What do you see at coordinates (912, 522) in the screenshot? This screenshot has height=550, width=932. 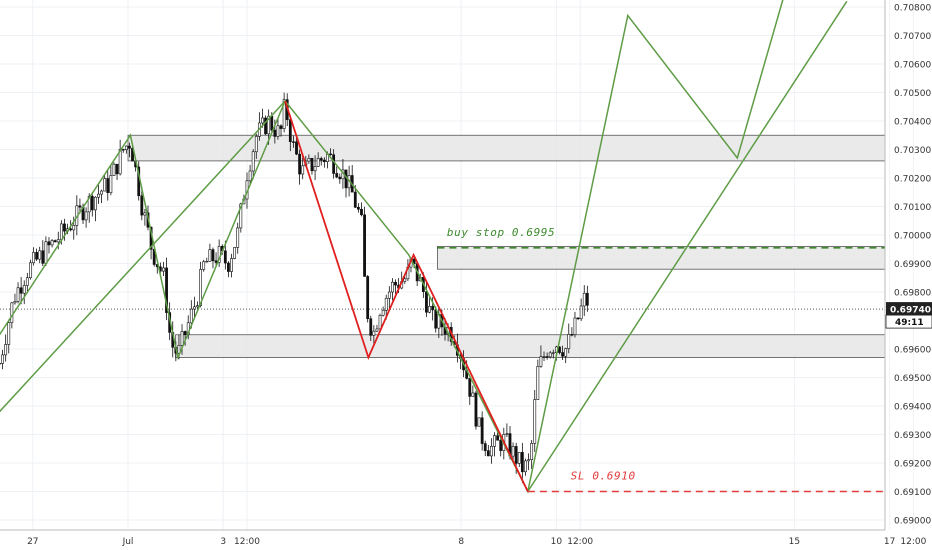 I see `y-tick-label: 0.69000` at bounding box center [912, 522].